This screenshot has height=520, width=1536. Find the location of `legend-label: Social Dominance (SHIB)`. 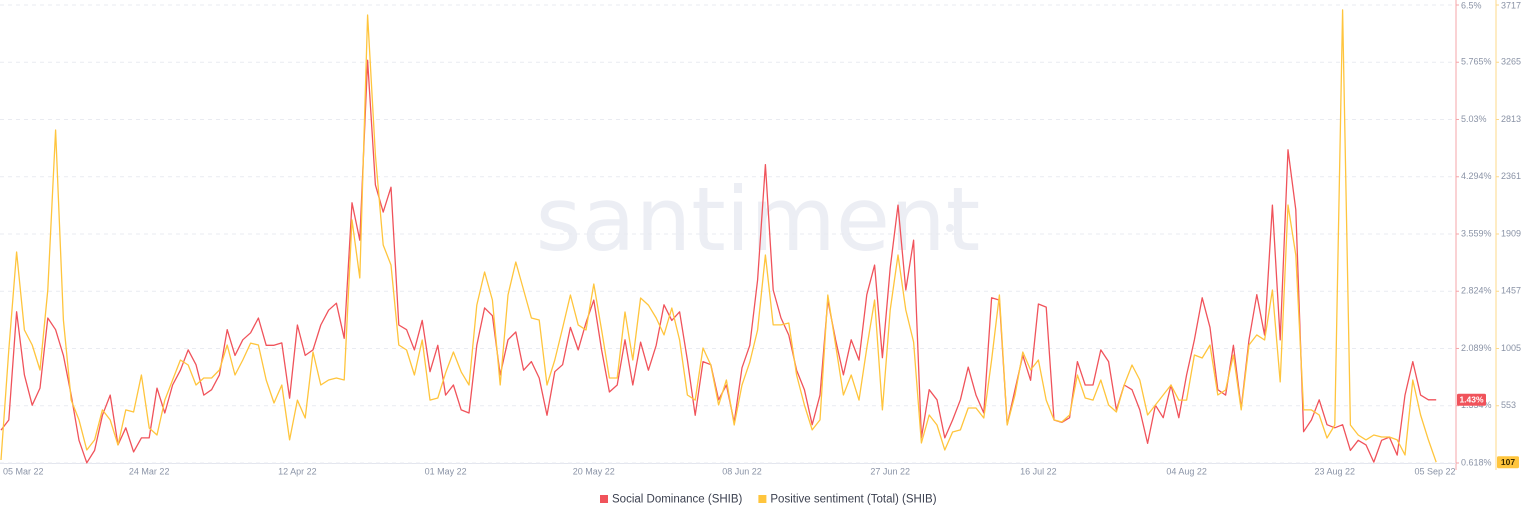

legend-label: Social Dominance (SHIB) is located at coordinates (677, 500).